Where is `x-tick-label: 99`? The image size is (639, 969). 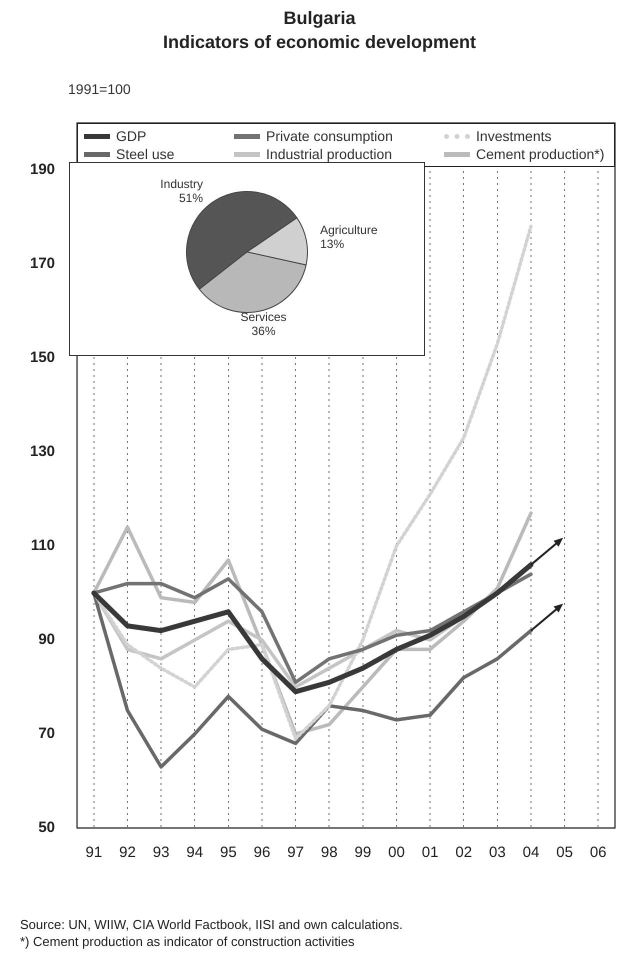
x-tick-label: 99 is located at coordinates (363, 853).